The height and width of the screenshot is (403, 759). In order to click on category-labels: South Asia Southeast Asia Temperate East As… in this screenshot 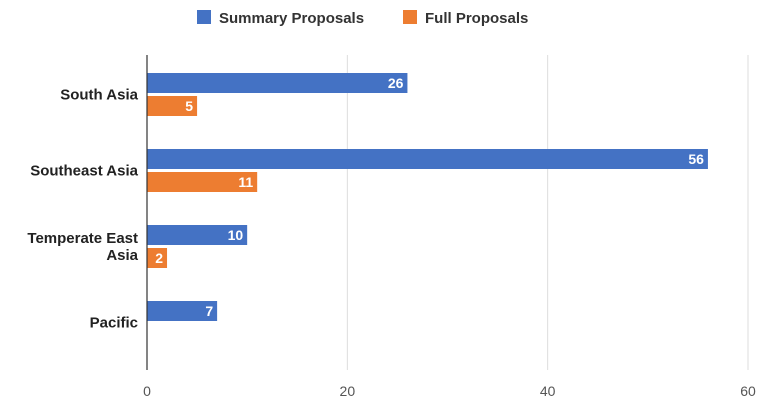, I will do `click(82, 209)`.